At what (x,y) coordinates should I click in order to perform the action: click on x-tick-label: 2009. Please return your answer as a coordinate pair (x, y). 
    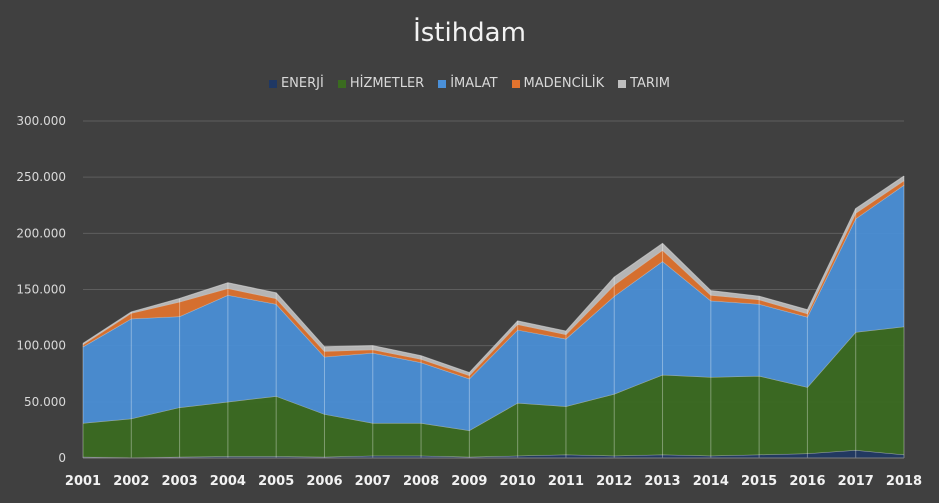
    Looking at the image, I should click on (469, 481).